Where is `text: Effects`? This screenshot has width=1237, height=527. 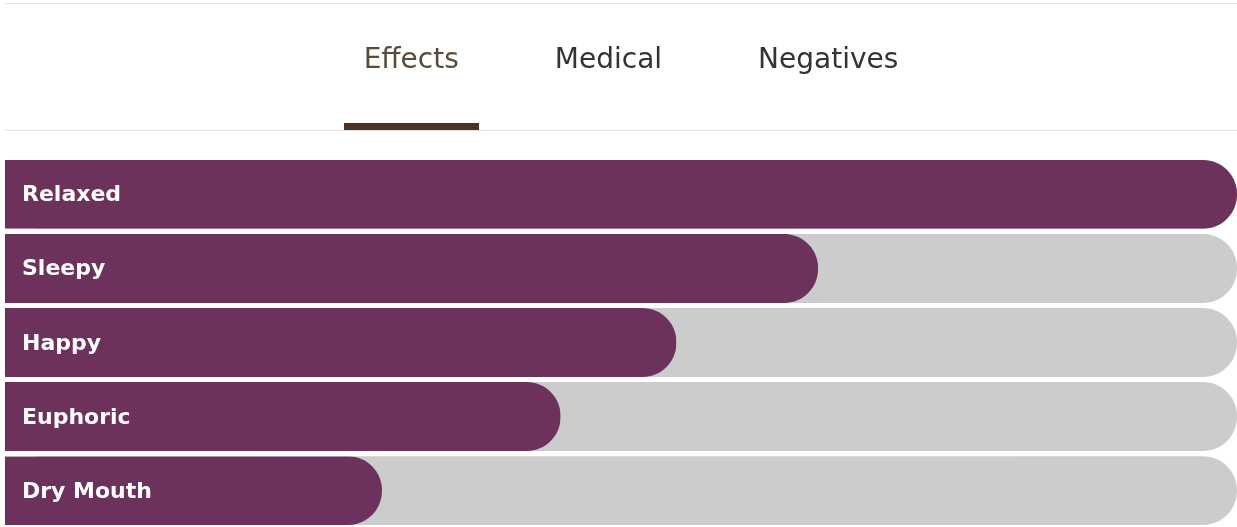
text: Effects is located at coordinates (411, 59).